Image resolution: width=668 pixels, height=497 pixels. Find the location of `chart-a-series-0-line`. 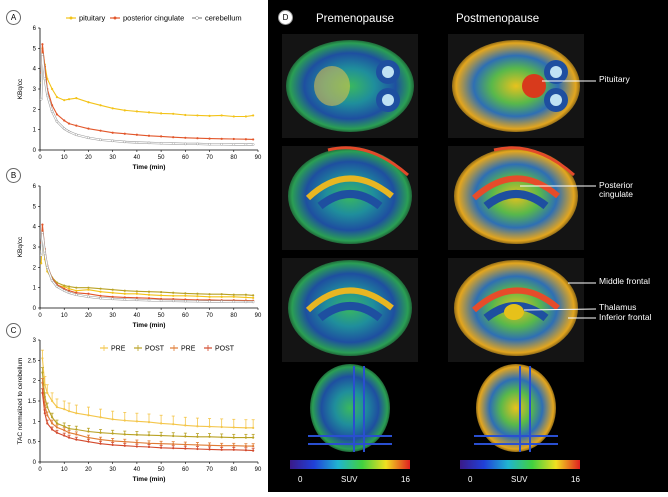

chart-a-series-0-line is located at coordinates (147, 83).